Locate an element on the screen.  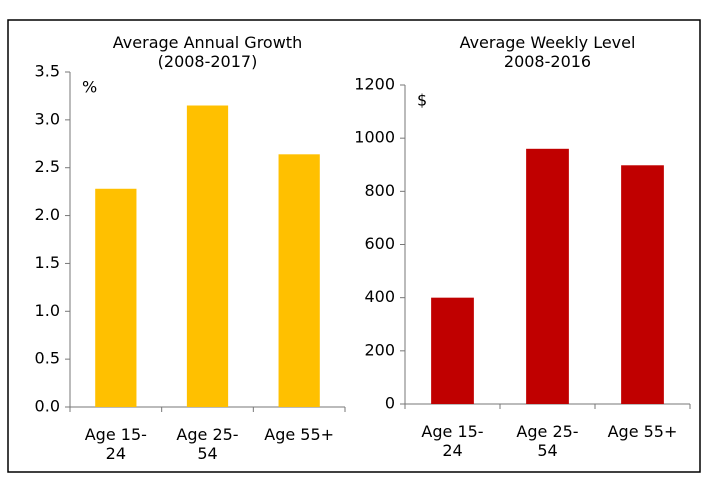
y-tick-label: 400 is located at coordinates (379, 296).